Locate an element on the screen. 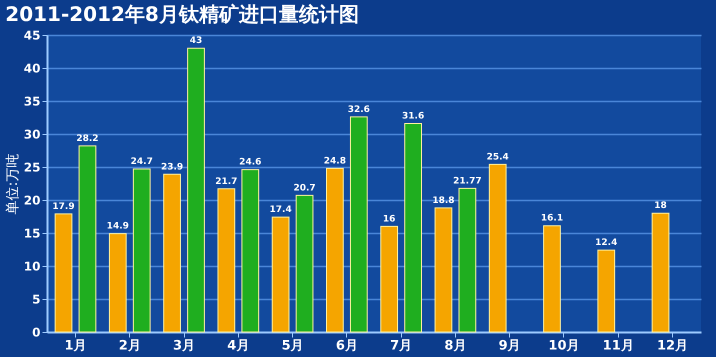  data-label: 23.9 is located at coordinates (172, 167).